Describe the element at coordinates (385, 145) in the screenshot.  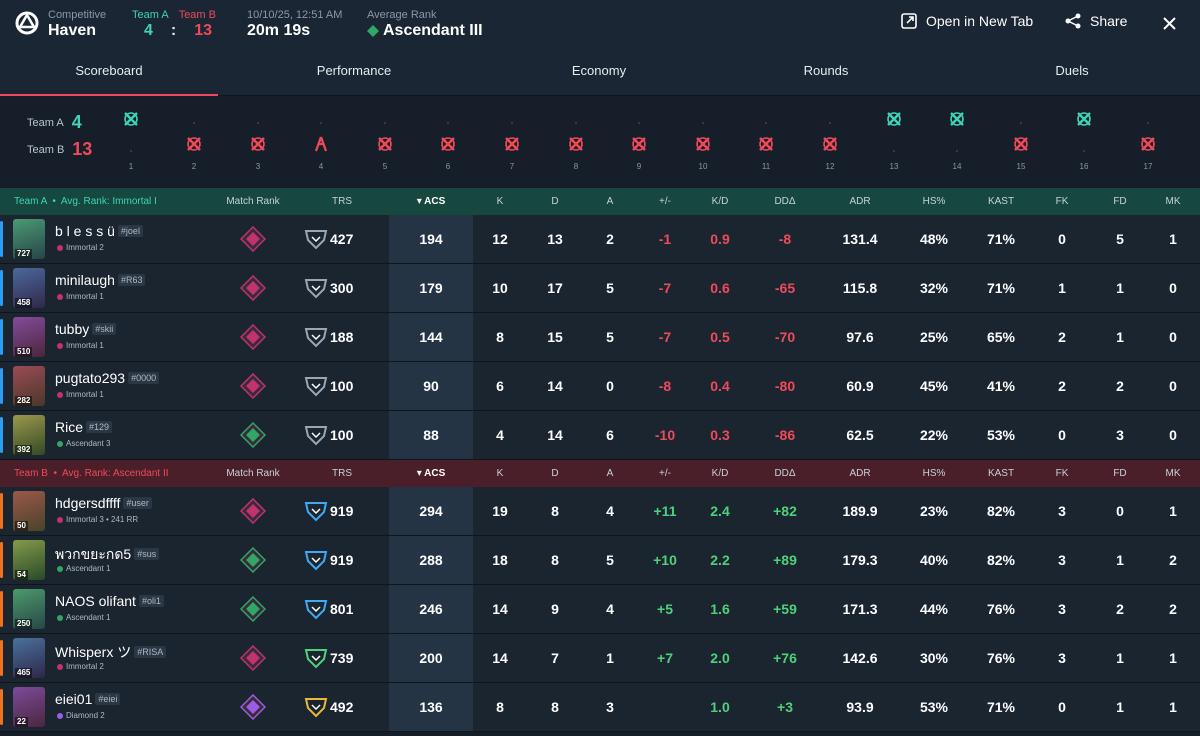
I see `round-5: 5` at that location.